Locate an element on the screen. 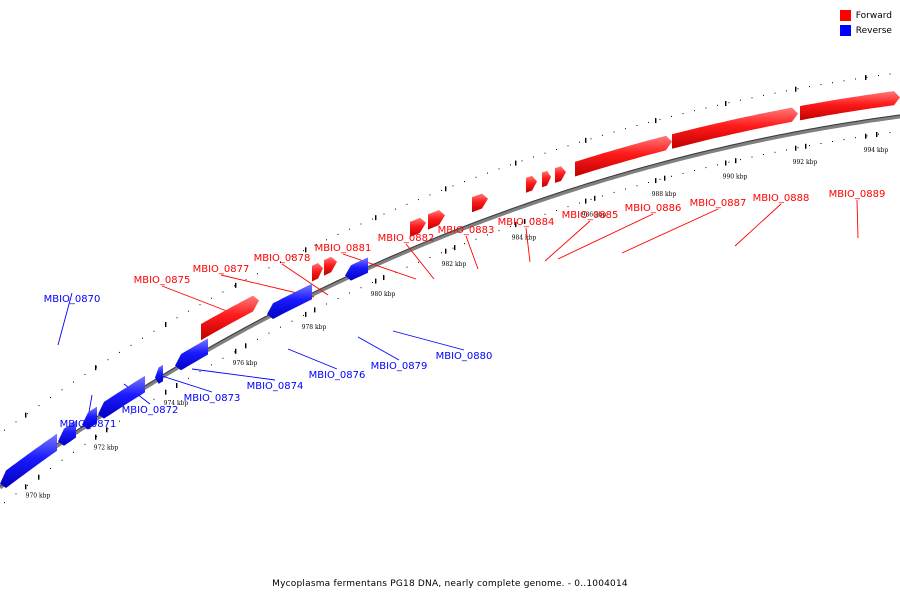  gene-label: MBIO_0874 is located at coordinates (275, 386).